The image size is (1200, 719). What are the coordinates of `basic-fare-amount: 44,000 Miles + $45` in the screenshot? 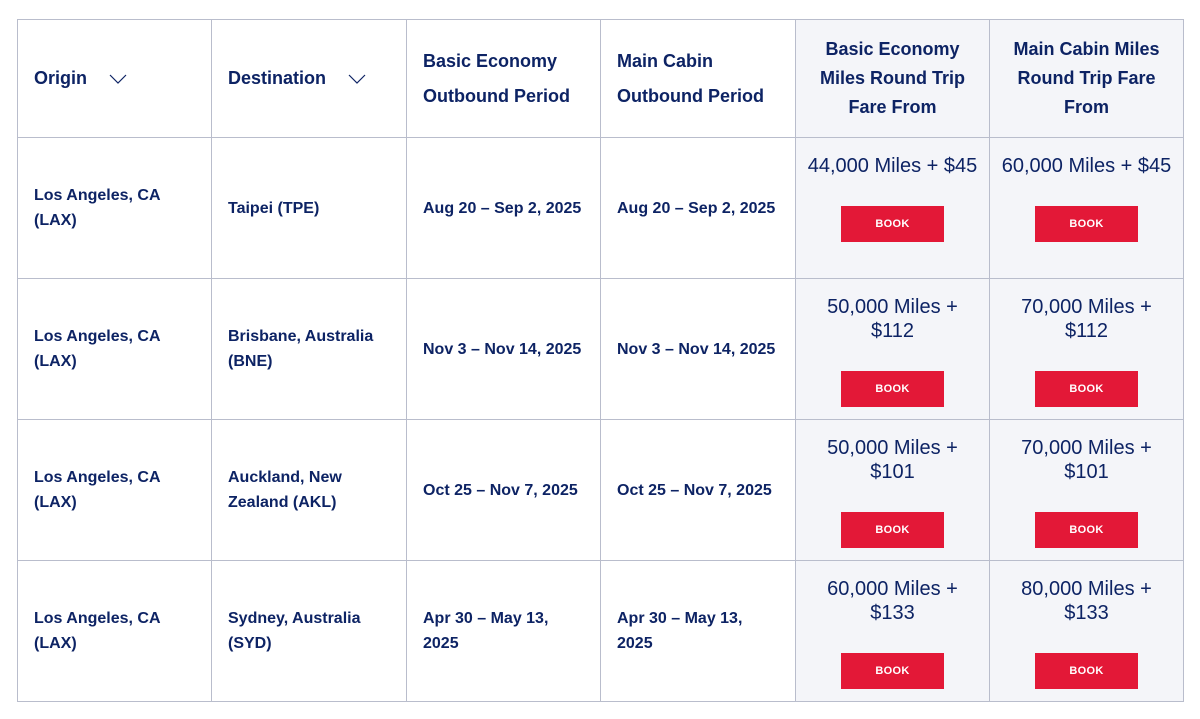 It's located at (892, 166).